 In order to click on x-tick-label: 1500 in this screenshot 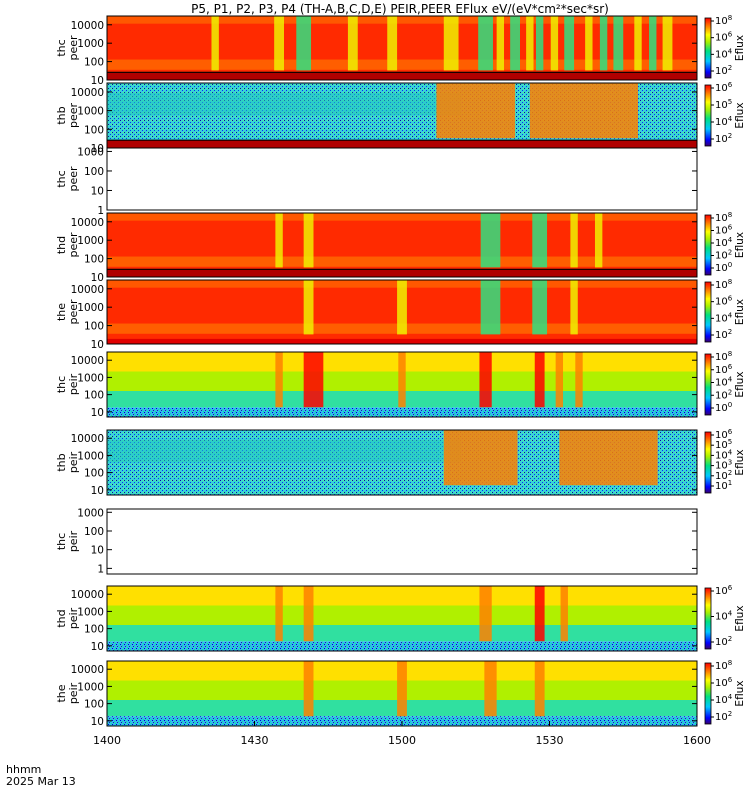, I will do `click(402, 740)`.